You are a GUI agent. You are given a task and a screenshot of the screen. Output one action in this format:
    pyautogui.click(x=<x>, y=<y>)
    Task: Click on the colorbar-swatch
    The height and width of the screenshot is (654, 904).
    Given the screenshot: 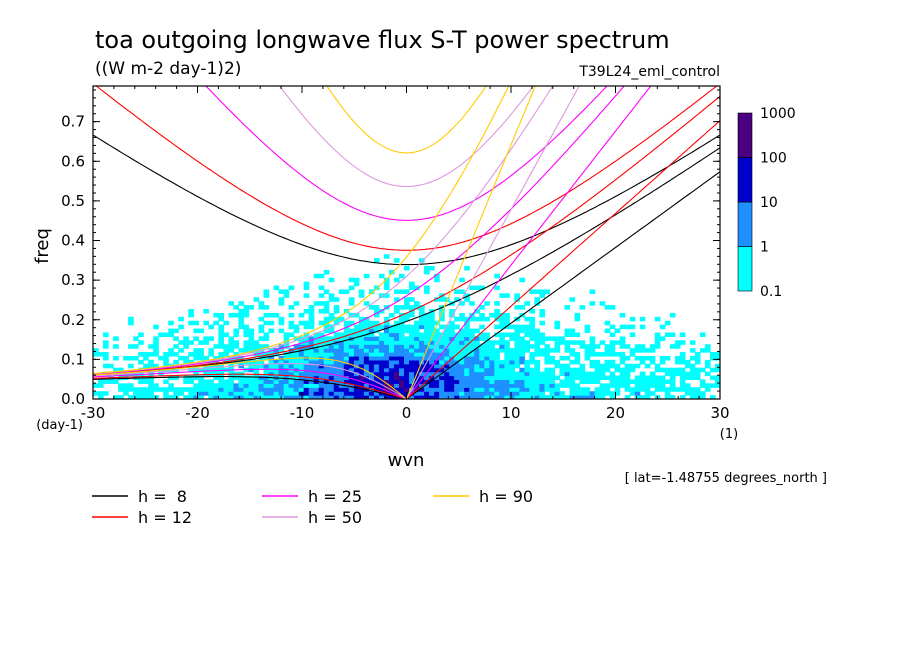 What is the action you would take?
    pyautogui.click(x=745, y=180)
    